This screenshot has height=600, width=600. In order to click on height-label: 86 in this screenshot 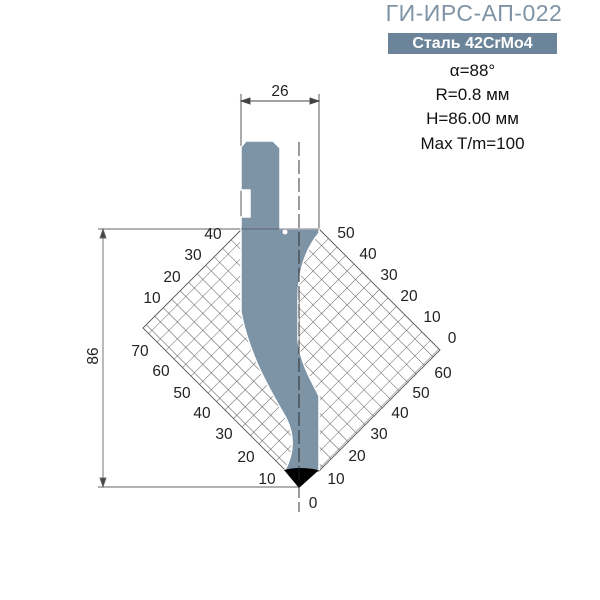, I will do `click(93, 355)`.